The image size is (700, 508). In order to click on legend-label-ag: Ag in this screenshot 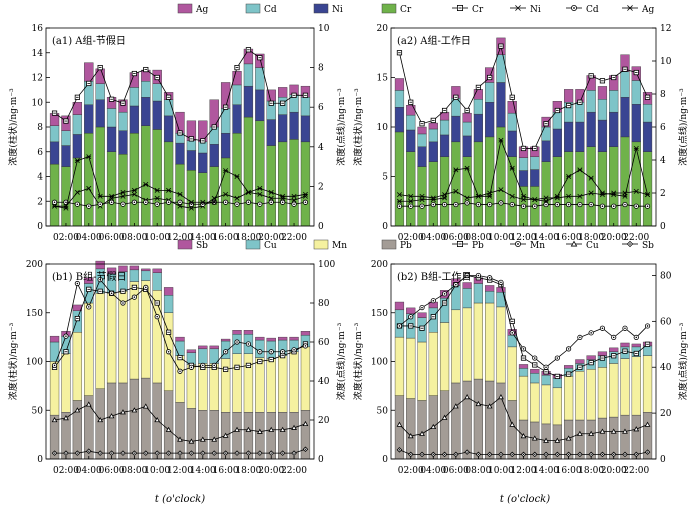, I will do `click(201, 10)`.